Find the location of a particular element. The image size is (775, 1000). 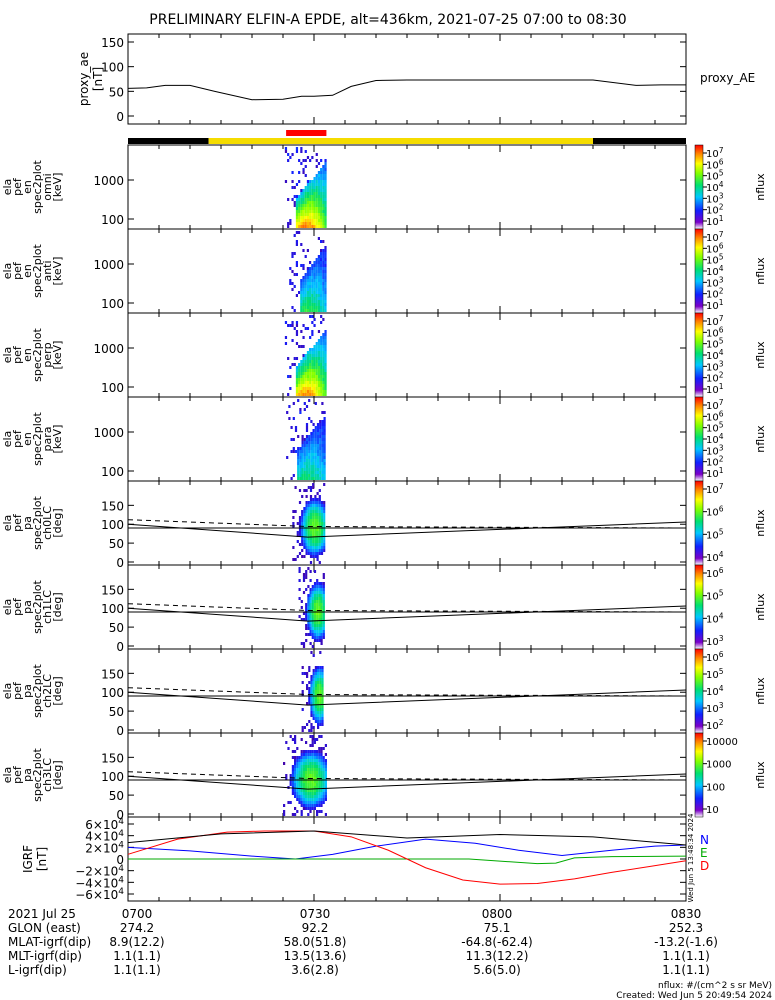

pa-ch2-cbar-title: nflux is located at coordinates (760, 691).